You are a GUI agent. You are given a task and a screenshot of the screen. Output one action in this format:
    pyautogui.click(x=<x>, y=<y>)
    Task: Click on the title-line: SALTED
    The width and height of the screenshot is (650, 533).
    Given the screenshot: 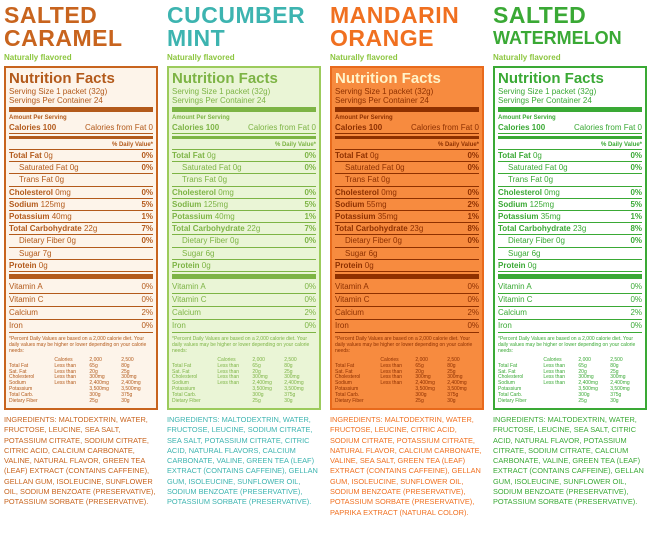 What is the action you would take?
    pyautogui.click(x=51, y=15)
    